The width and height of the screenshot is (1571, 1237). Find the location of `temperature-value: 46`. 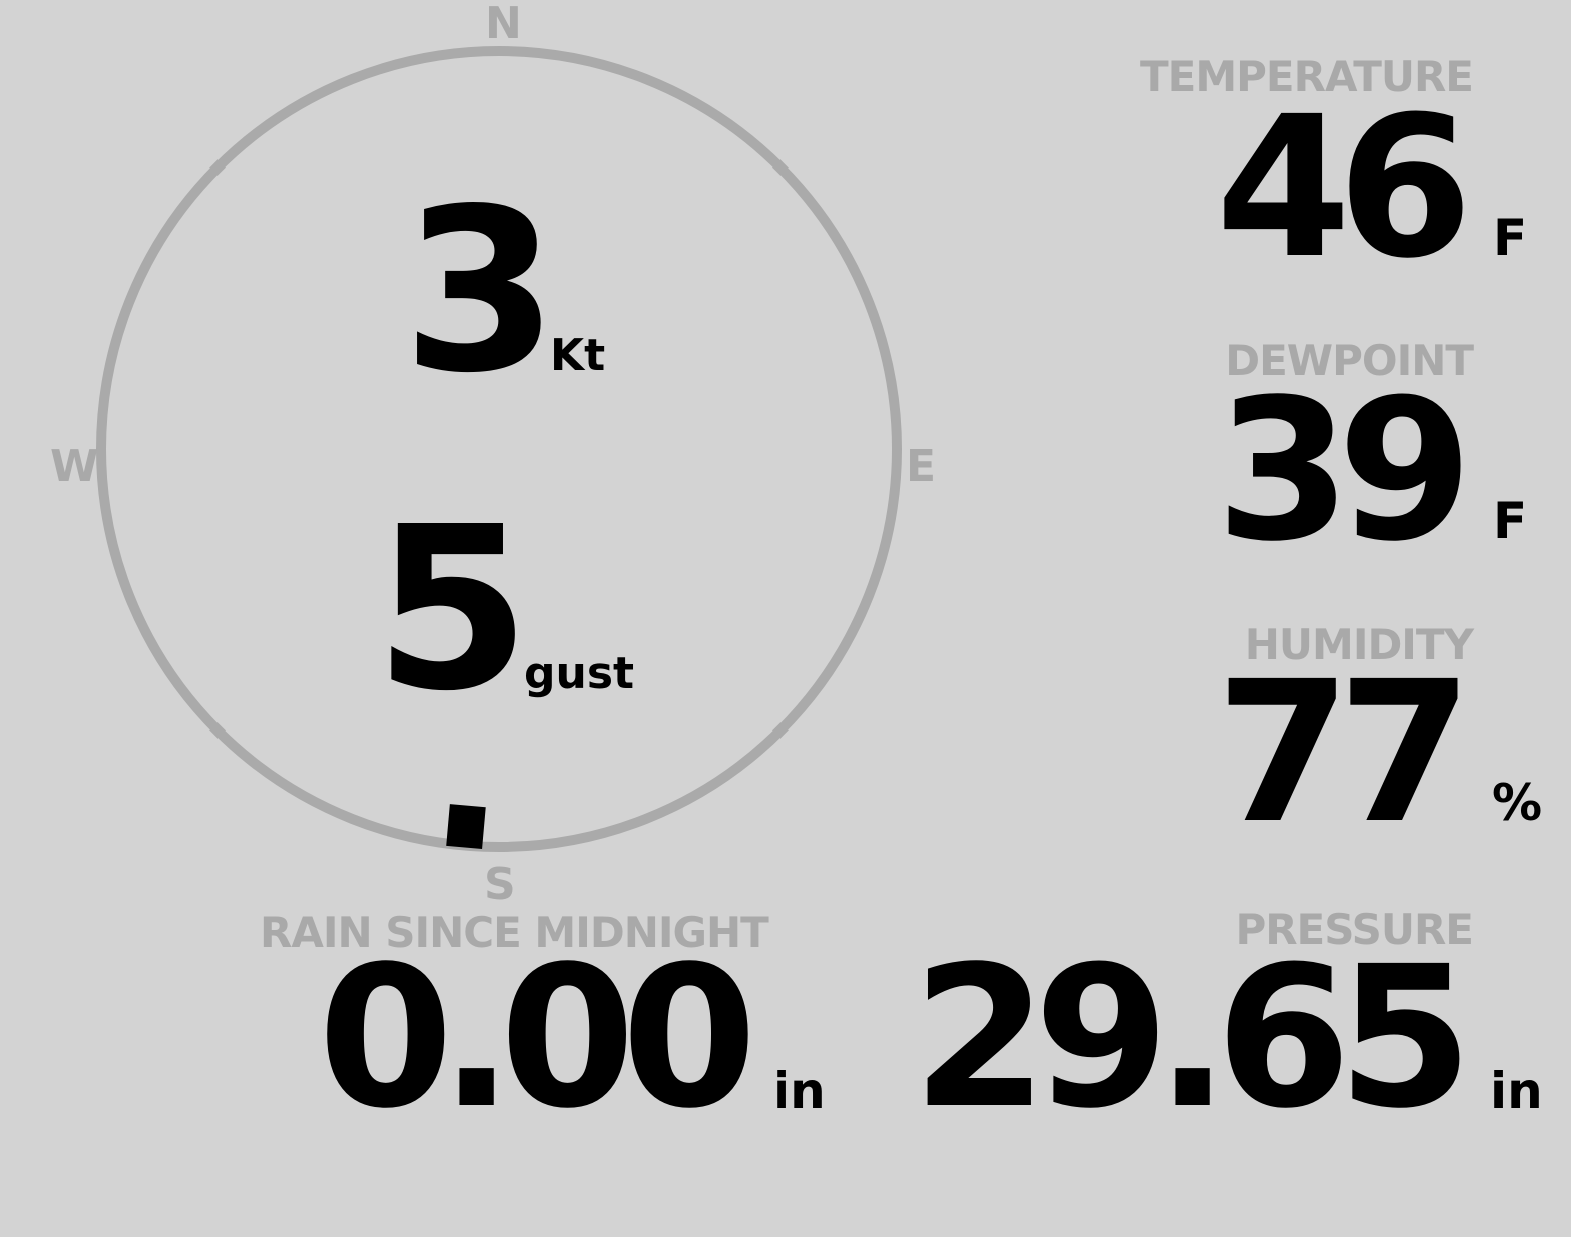

temperature-value: 46 is located at coordinates (1344, 187).